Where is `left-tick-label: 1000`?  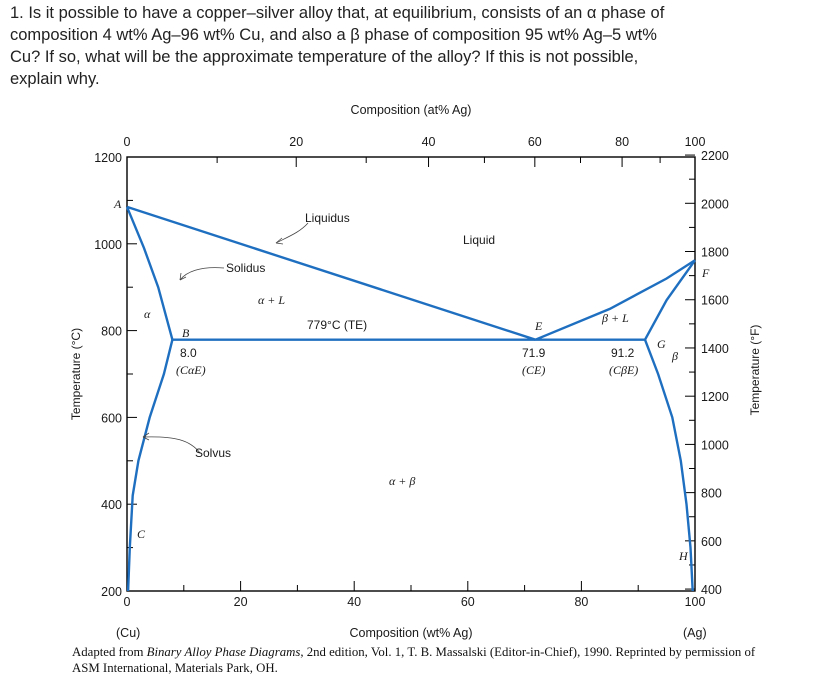 left-tick-label: 1000 is located at coordinates (108, 245).